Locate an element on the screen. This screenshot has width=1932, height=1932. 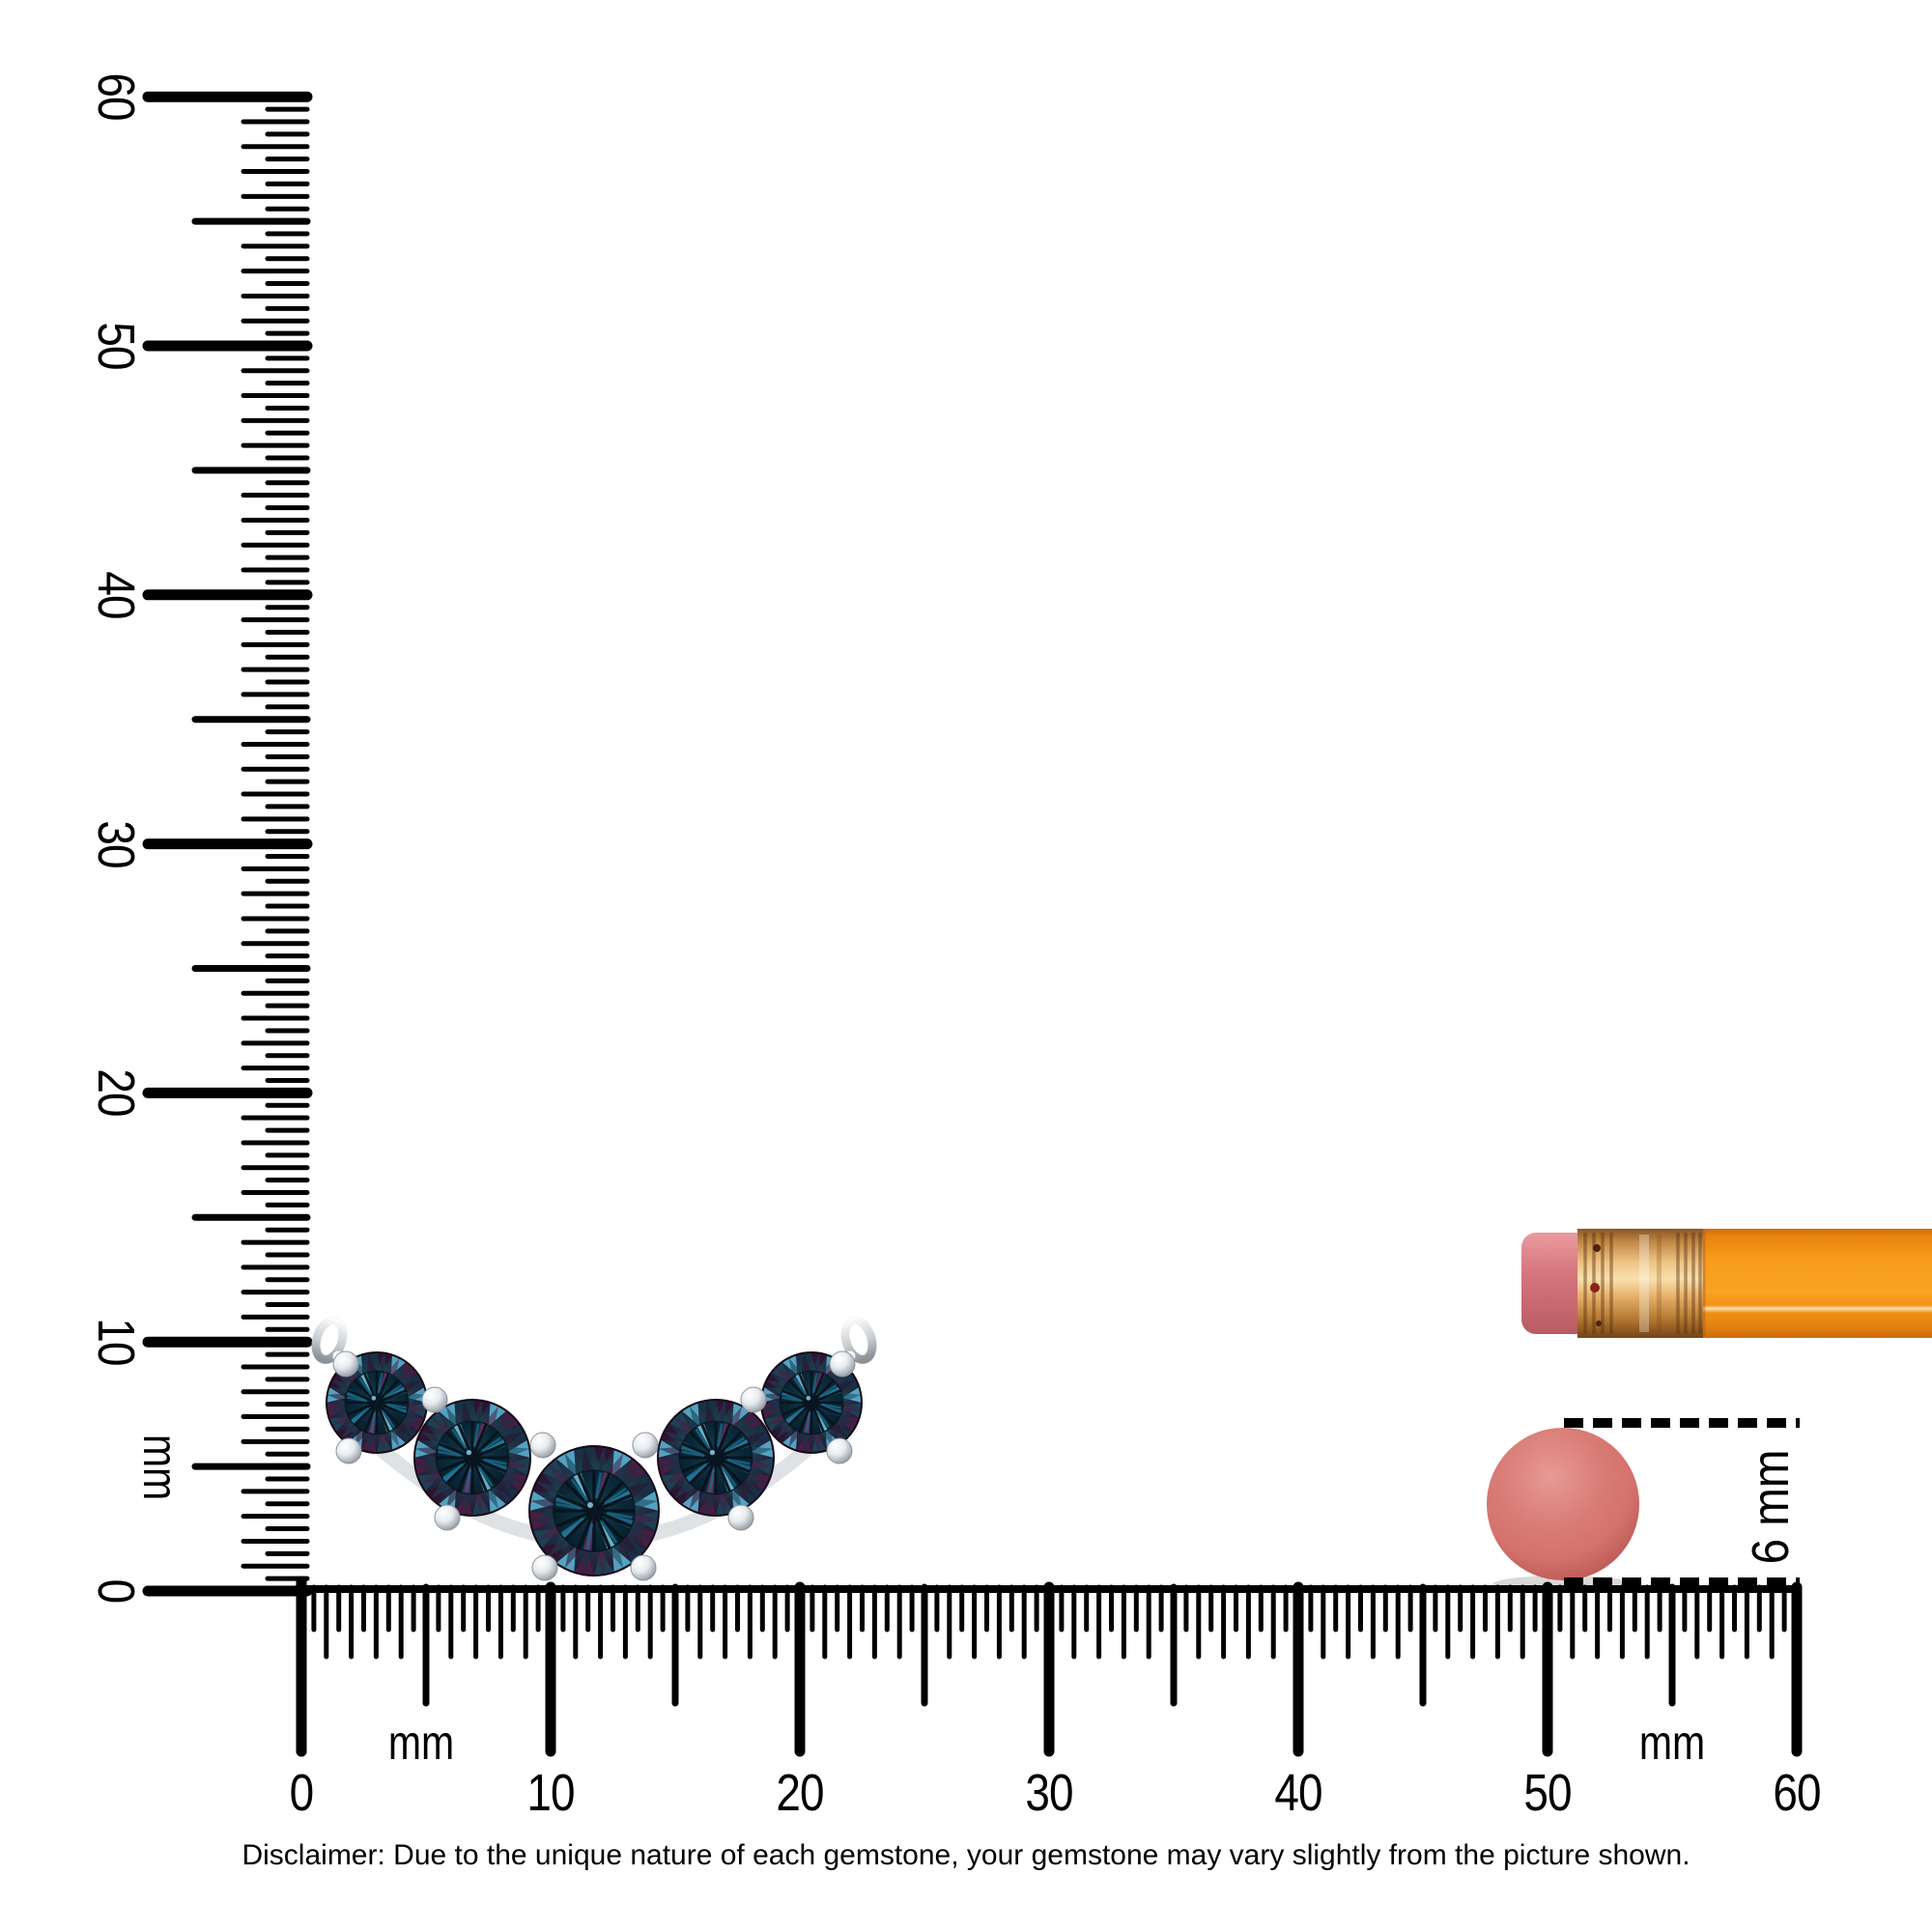
ferrule-shade is located at coordinates (1659, 1283).